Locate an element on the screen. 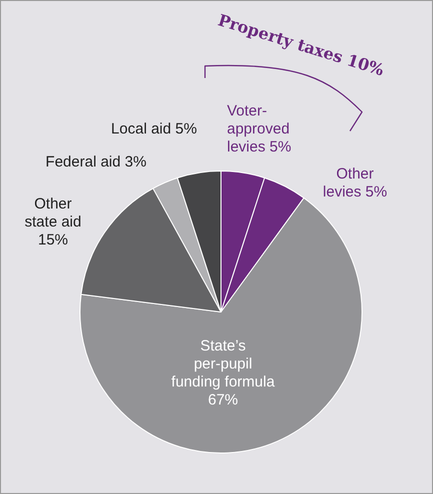  slice-label: Local aid 5% is located at coordinates (154, 129).